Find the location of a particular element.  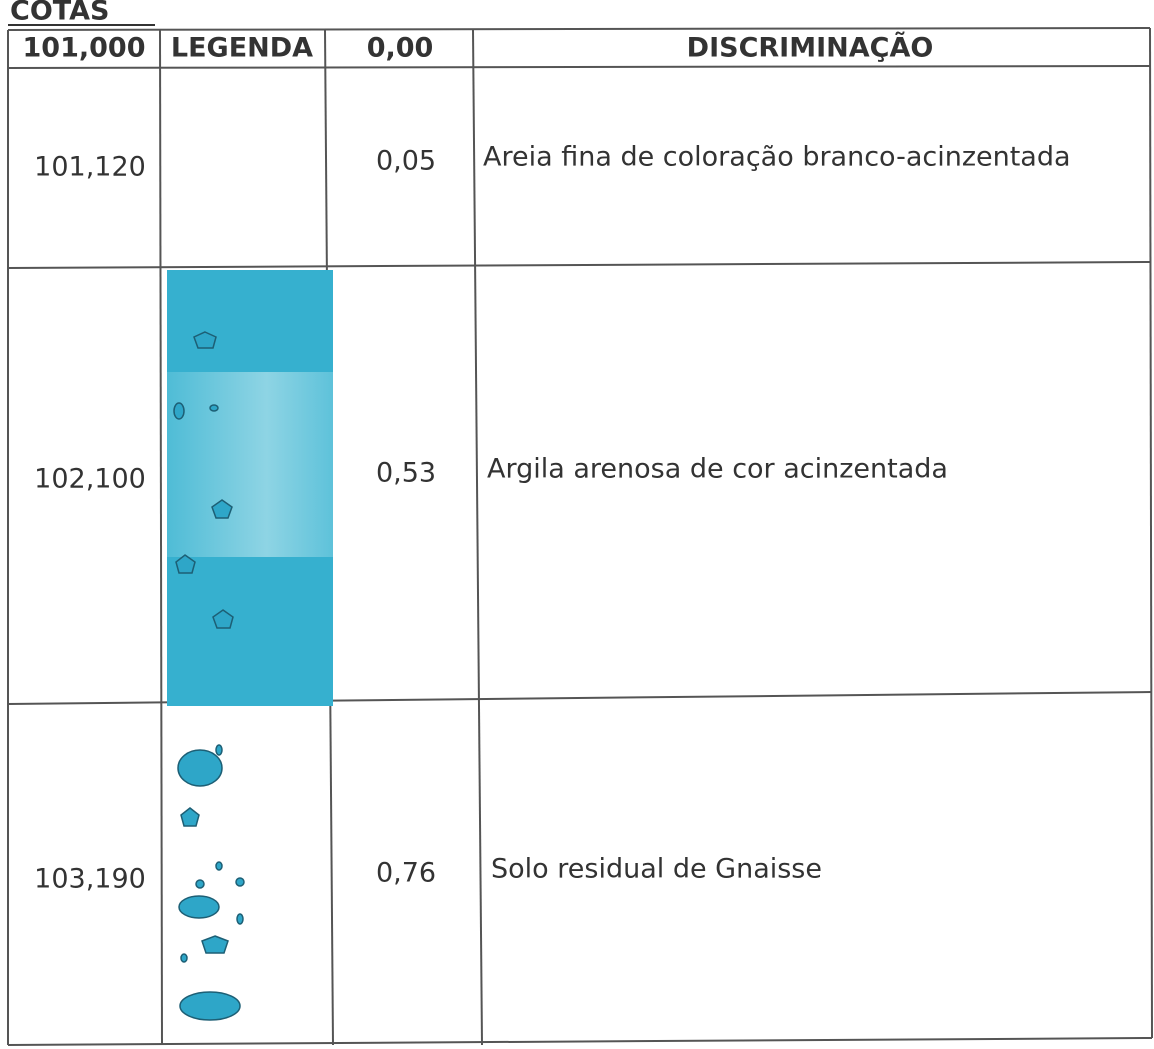

elevation-cell: 103,190 is located at coordinates (90, 879).